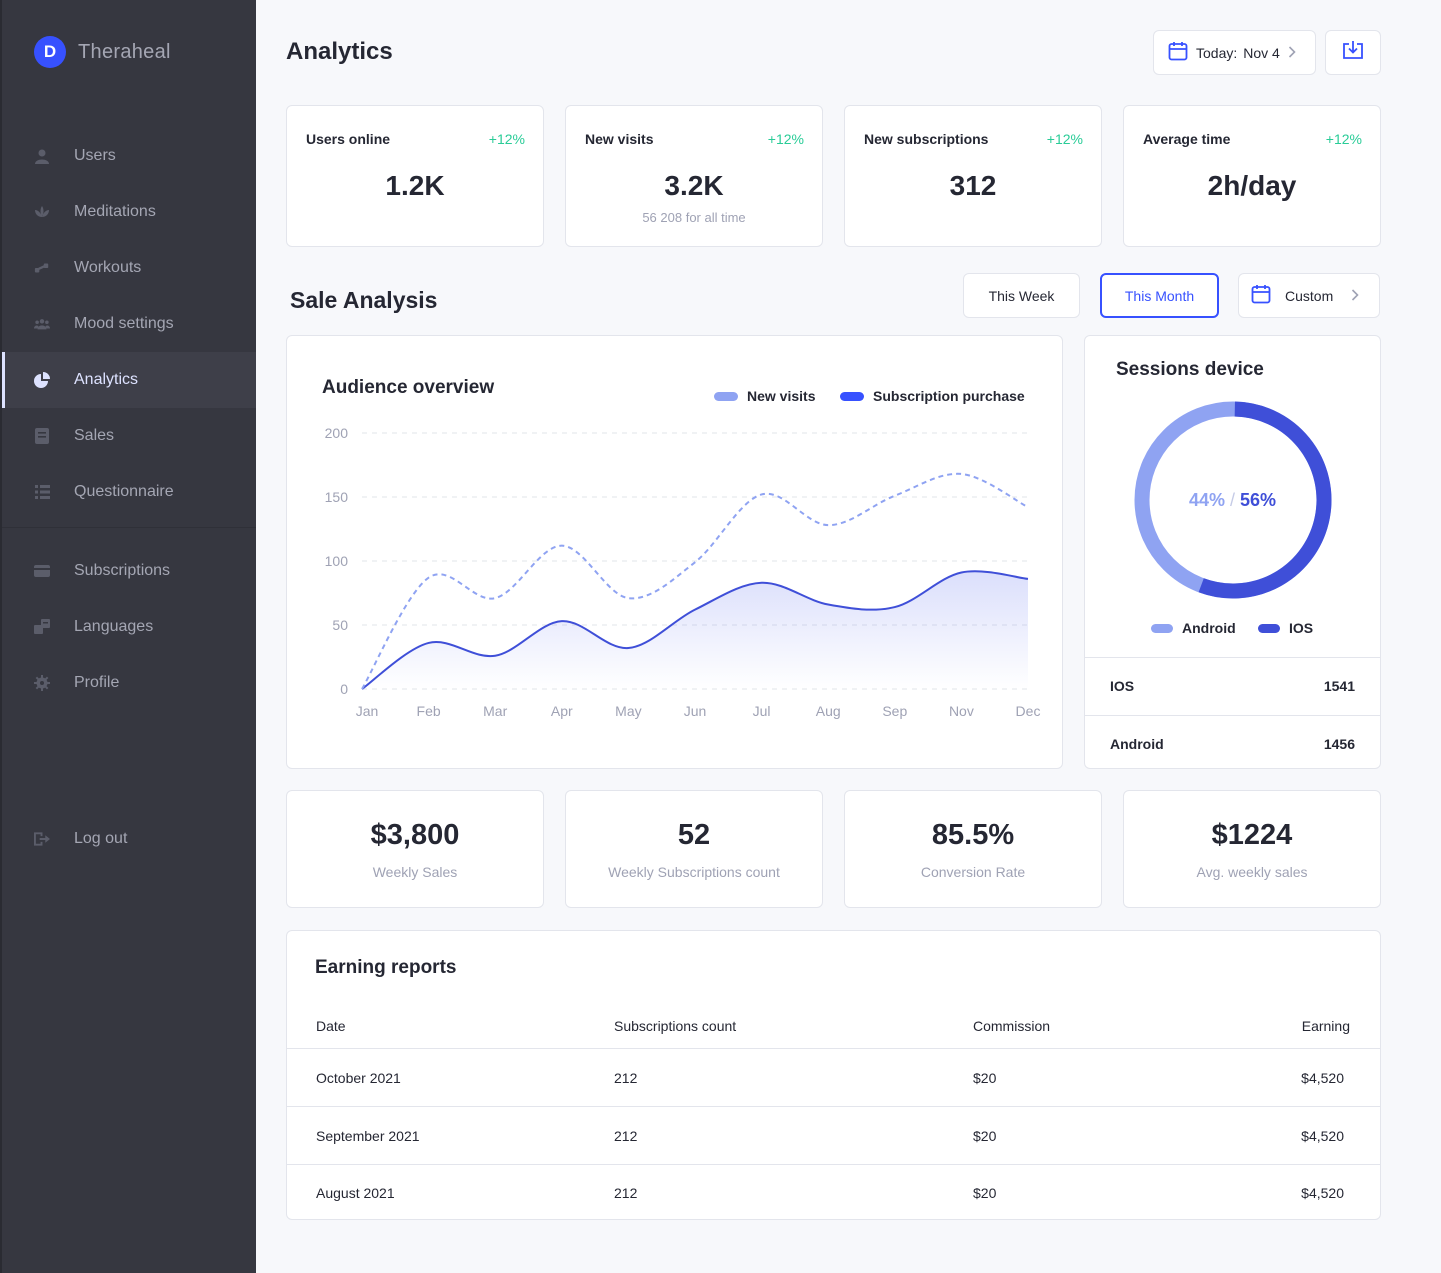 Image resolution: width=1441 pixels, height=1273 pixels. I want to click on card-icon, so click(42, 571).